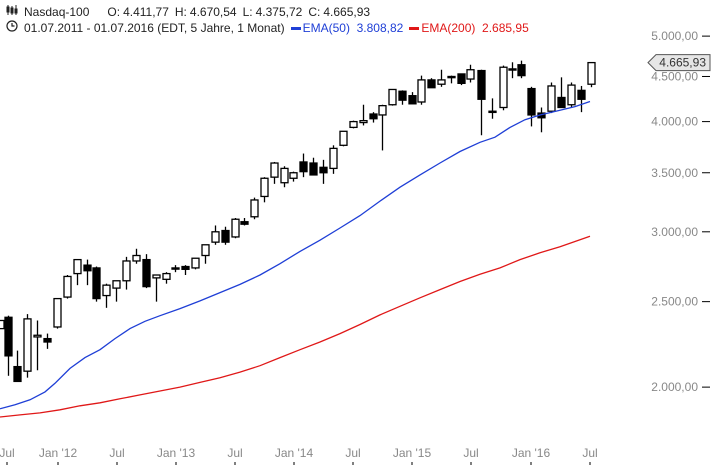 This screenshot has width=712, height=465. What do you see at coordinates (674, 387) in the screenshot?
I see `y-tick-label: 2.000,00` at bounding box center [674, 387].